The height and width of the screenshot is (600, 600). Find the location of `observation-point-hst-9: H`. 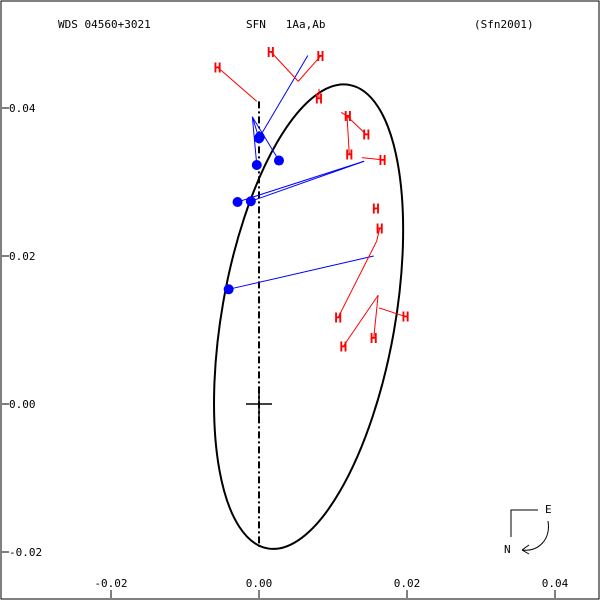

observation-point-hst-9: H is located at coordinates (380, 230).